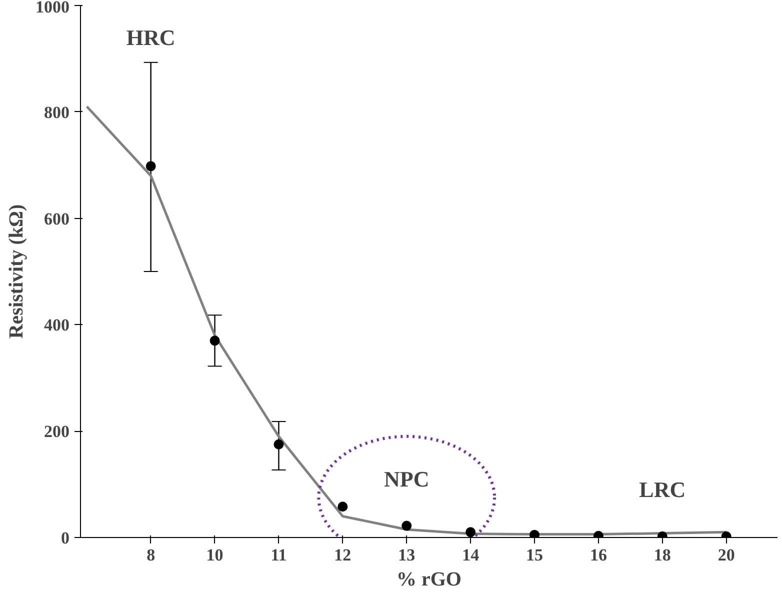 The width and height of the screenshot is (782, 593). I want to click on x-tick-label: 18, so click(662, 555).